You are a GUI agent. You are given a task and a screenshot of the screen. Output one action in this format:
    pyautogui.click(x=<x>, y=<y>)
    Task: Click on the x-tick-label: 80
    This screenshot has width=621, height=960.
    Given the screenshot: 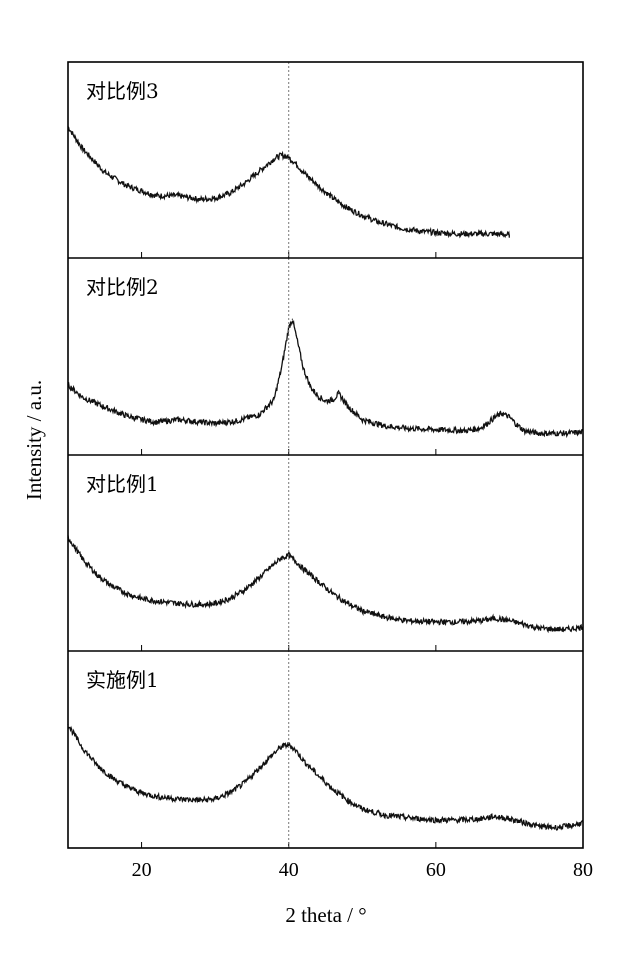 What is the action you would take?
    pyautogui.click(x=583, y=870)
    